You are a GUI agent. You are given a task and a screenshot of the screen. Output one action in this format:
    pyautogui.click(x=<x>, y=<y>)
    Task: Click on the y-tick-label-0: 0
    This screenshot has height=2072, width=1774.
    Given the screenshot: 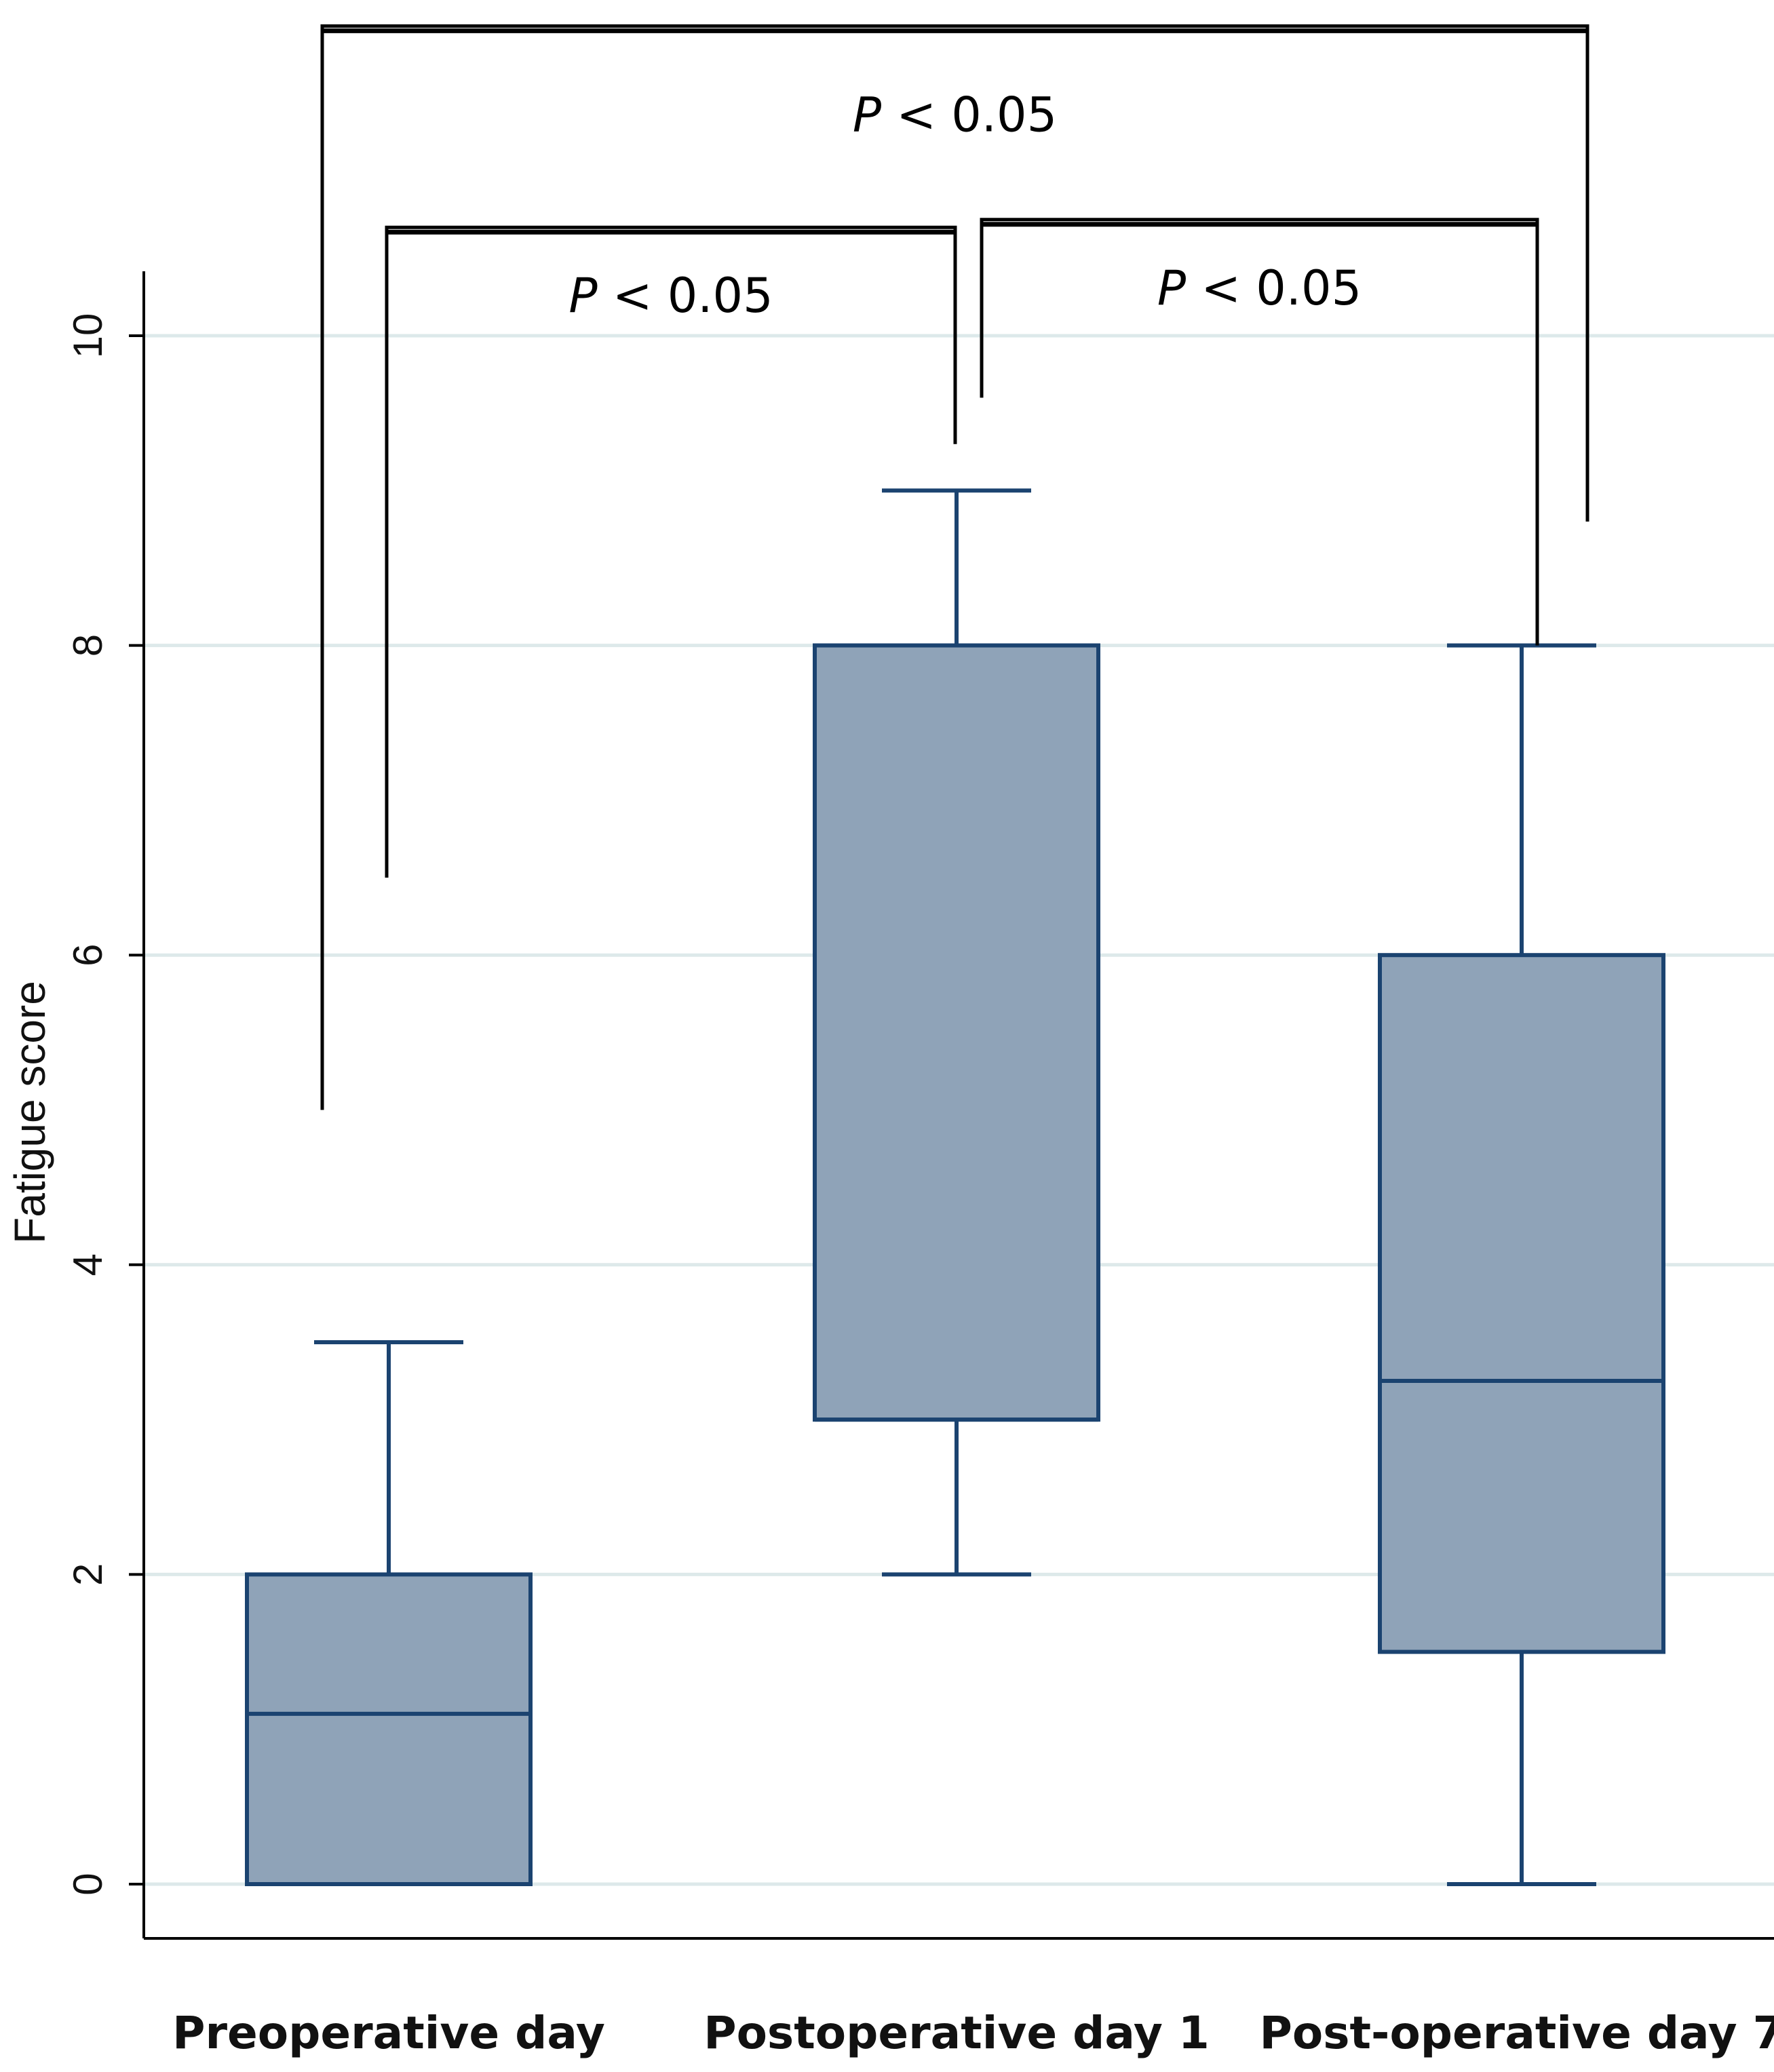 What is the action you would take?
    pyautogui.click(x=88, y=1884)
    